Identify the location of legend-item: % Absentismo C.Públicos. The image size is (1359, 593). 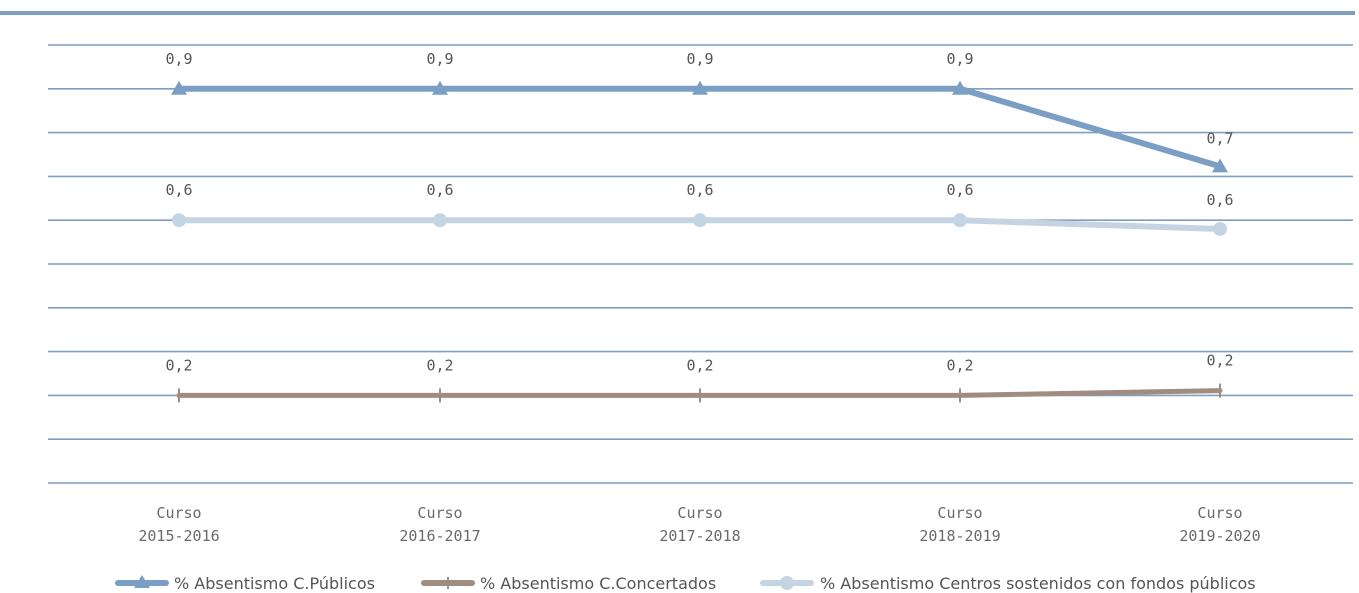
(245, 583).